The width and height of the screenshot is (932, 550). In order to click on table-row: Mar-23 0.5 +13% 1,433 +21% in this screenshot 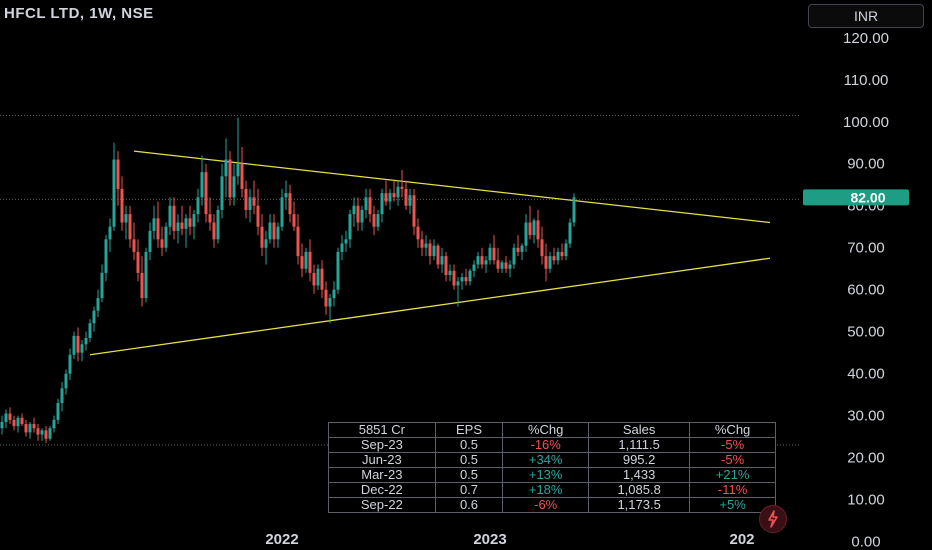, I will do `click(552, 475)`.